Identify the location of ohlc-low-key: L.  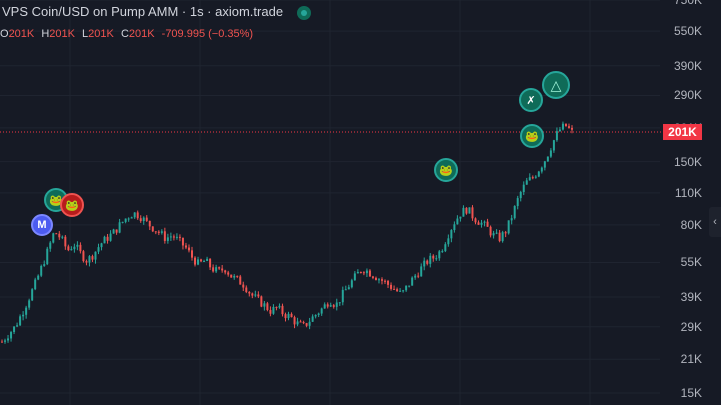
(85, 34).